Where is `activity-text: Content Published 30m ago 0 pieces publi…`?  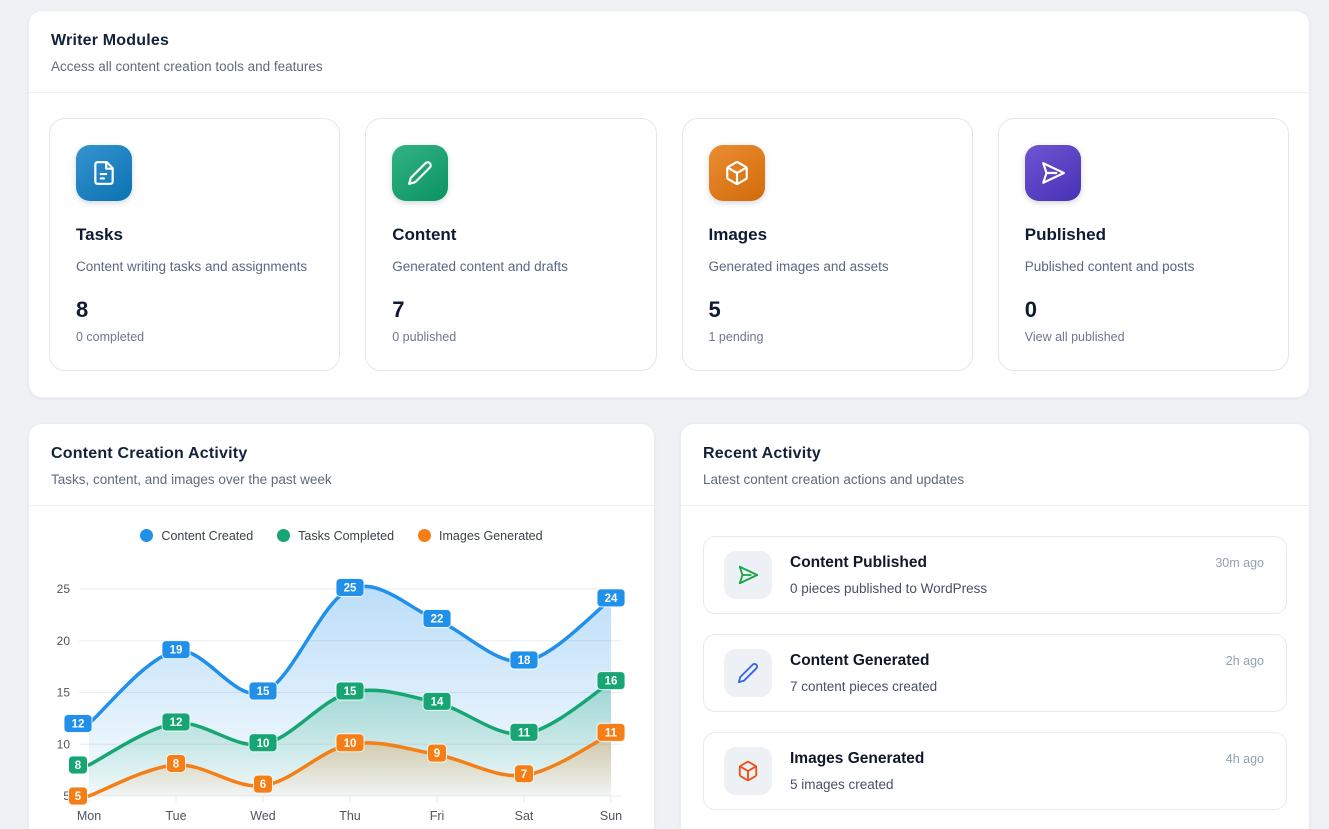
activity-text: Content Published 30m ago 0 pieces publi… is located at coordinates (1027, 575).